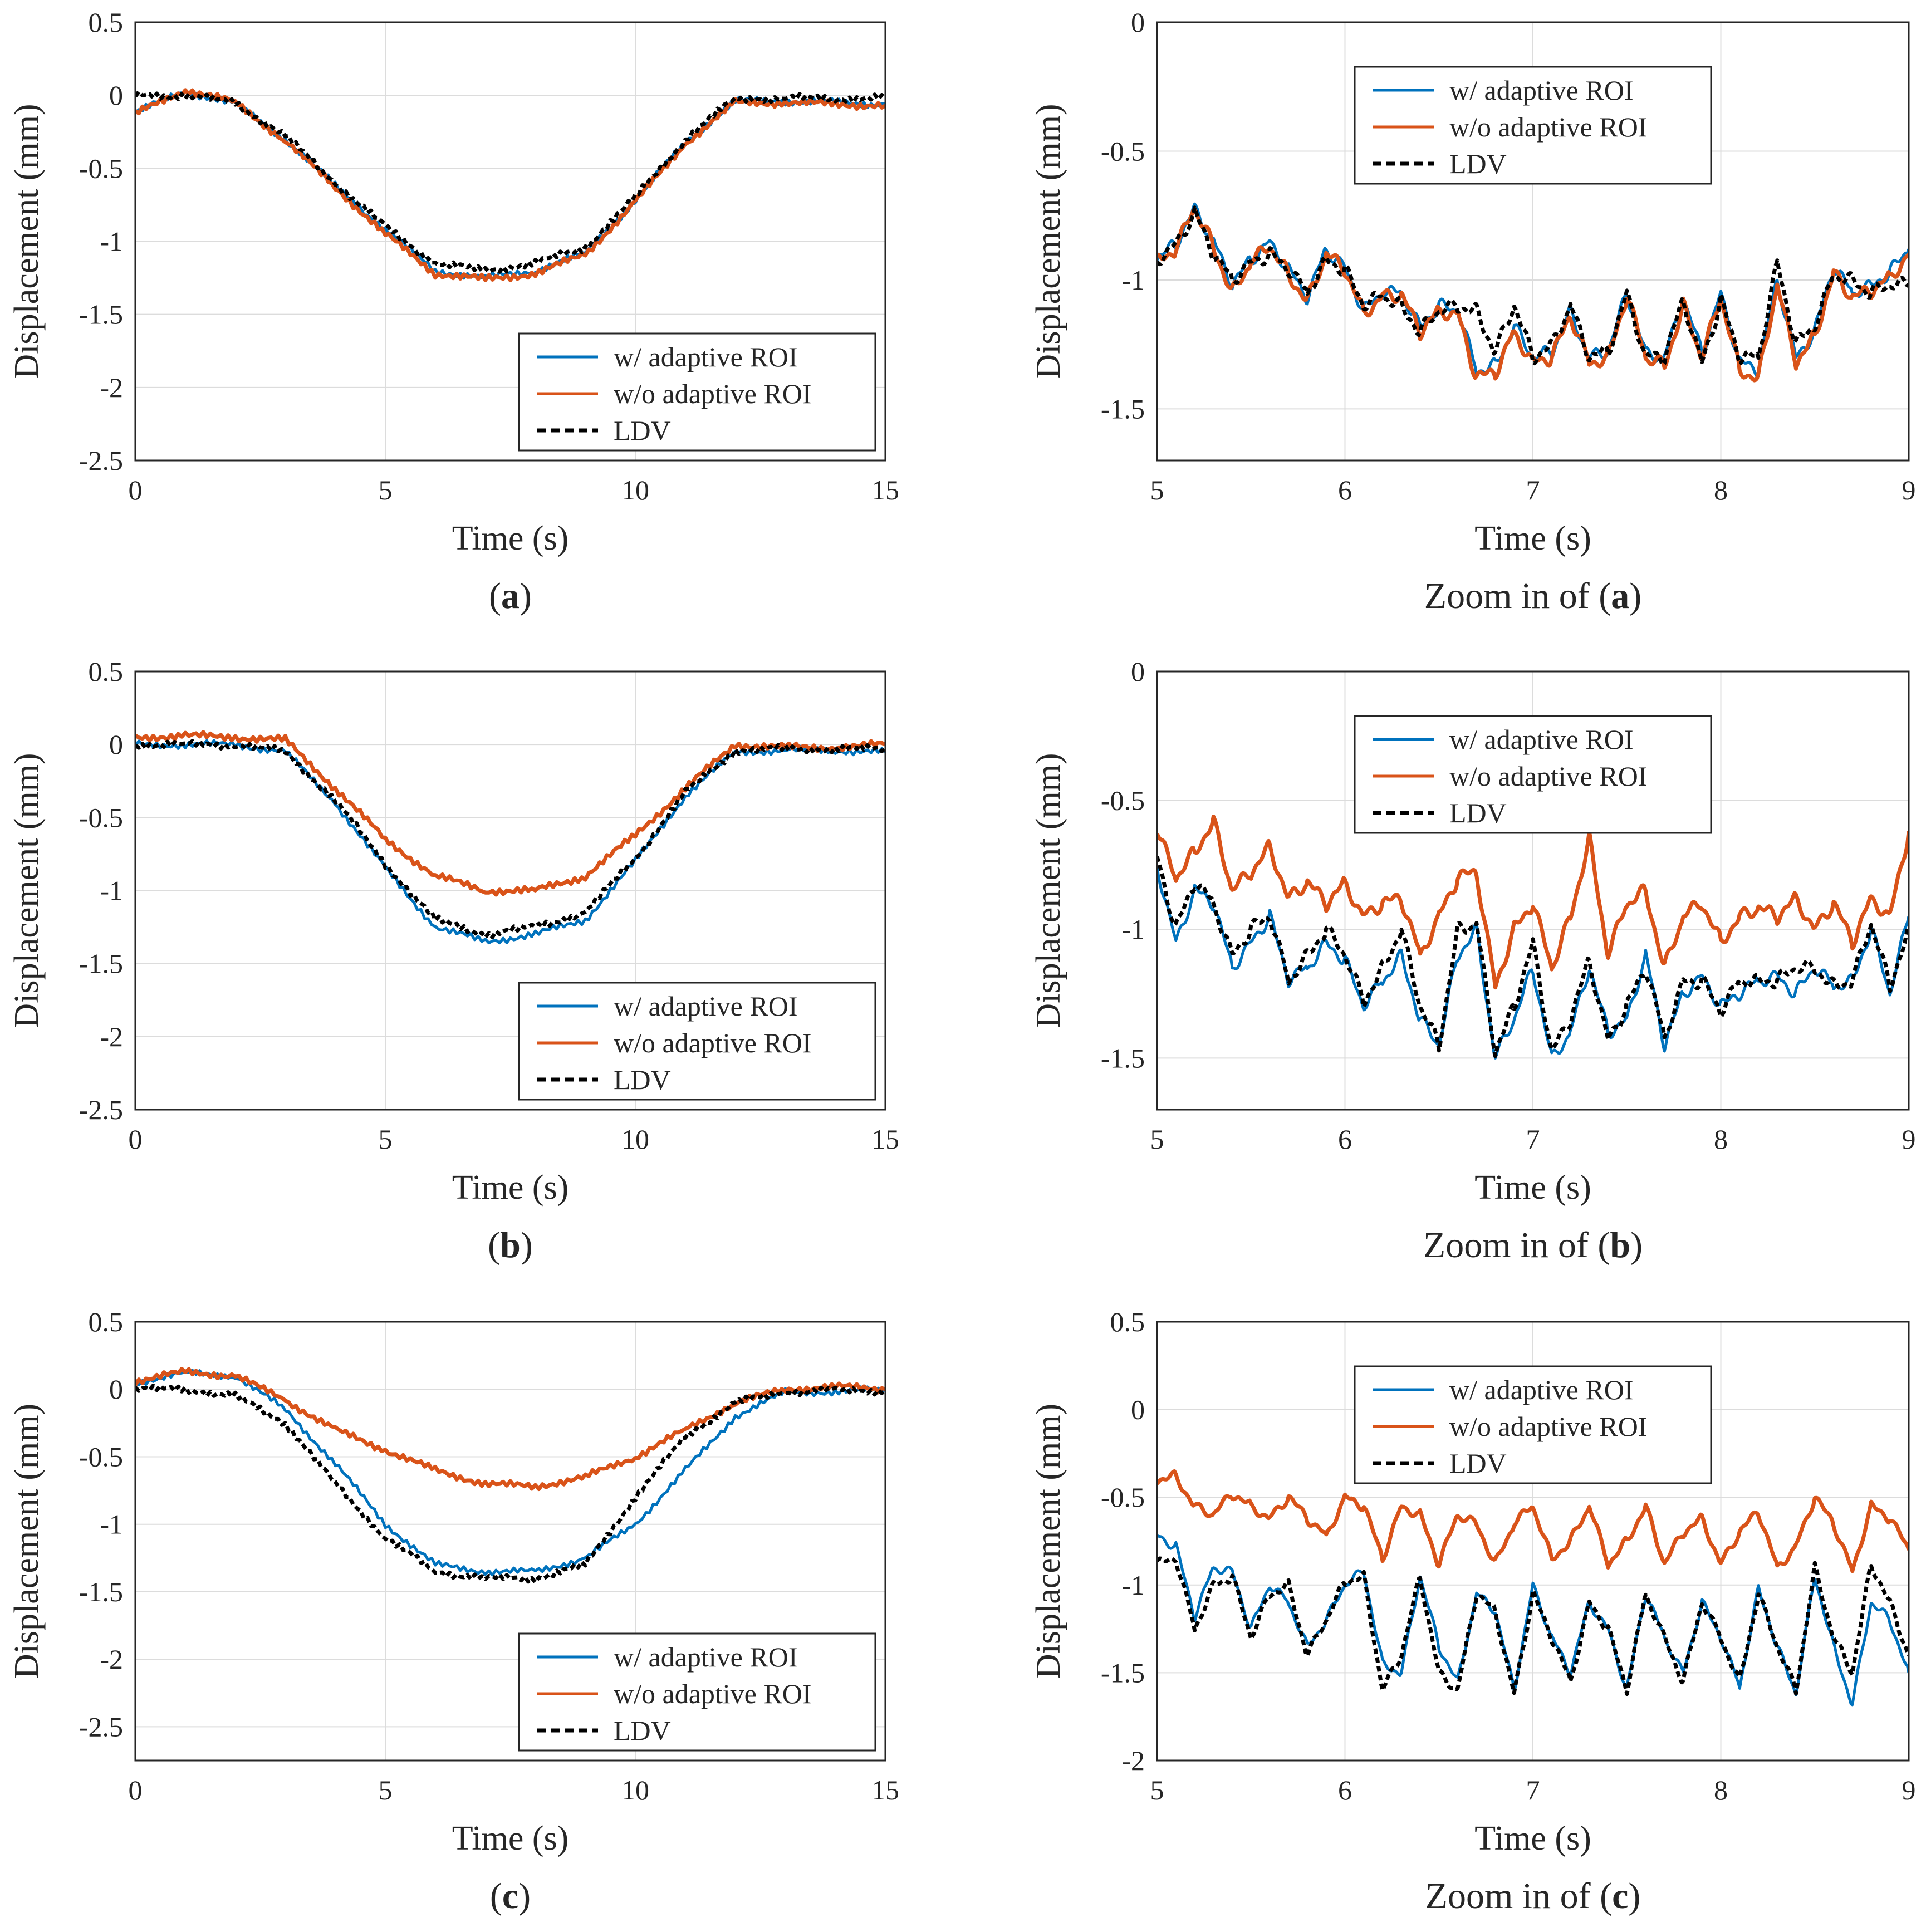 Image resolution: width=1926 pixels, height=1932 pixels. Describe the element at coordinates (510, 596) in the screenshot. I see `panel-caption: (a)` at that location.